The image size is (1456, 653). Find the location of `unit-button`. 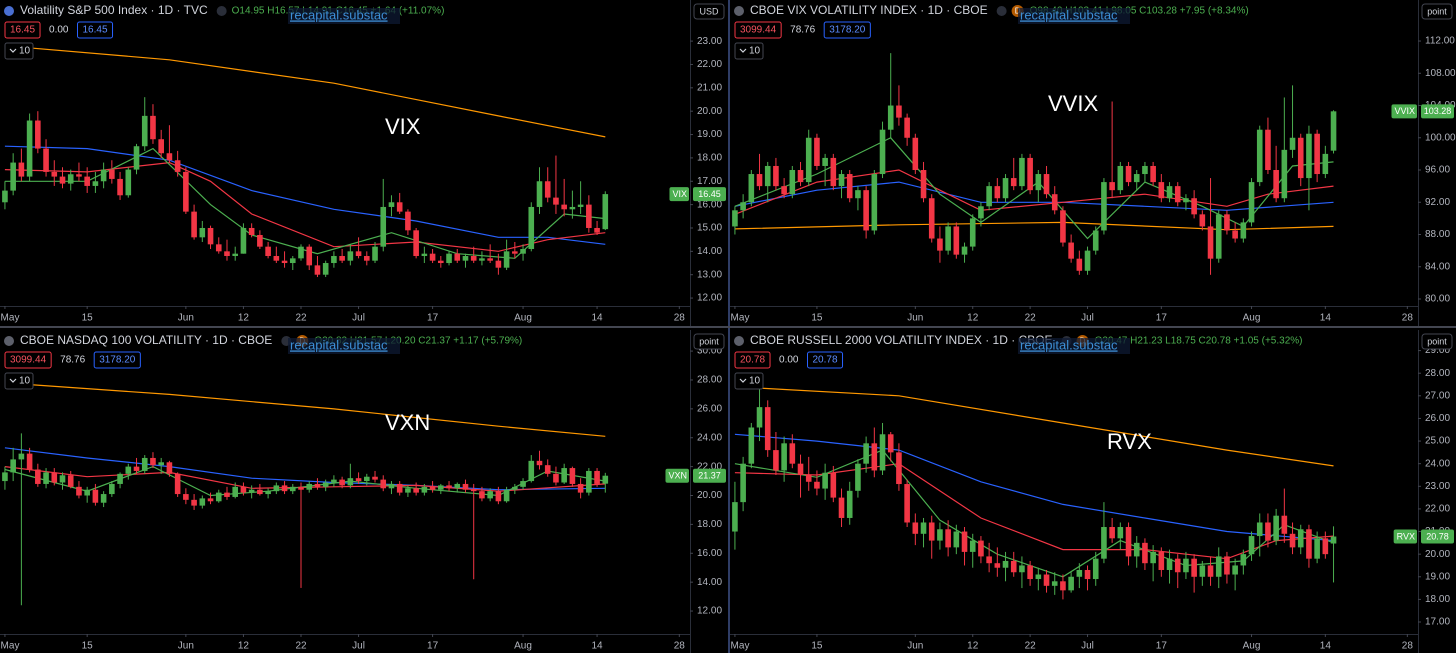

unit-button is located at coordinates (1437, 11).